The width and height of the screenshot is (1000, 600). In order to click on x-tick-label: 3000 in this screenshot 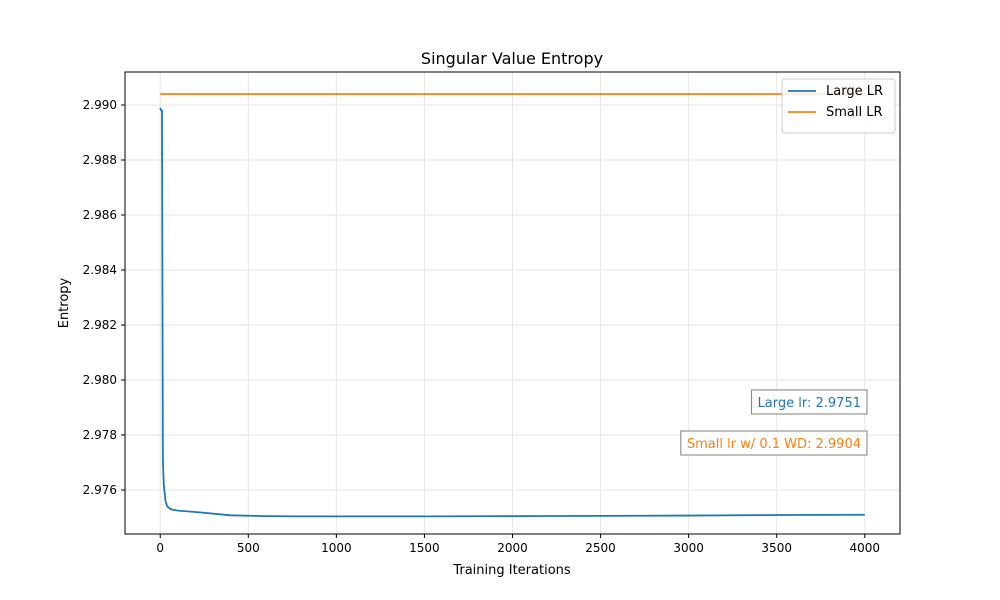, I will do `click(688, 548)`.